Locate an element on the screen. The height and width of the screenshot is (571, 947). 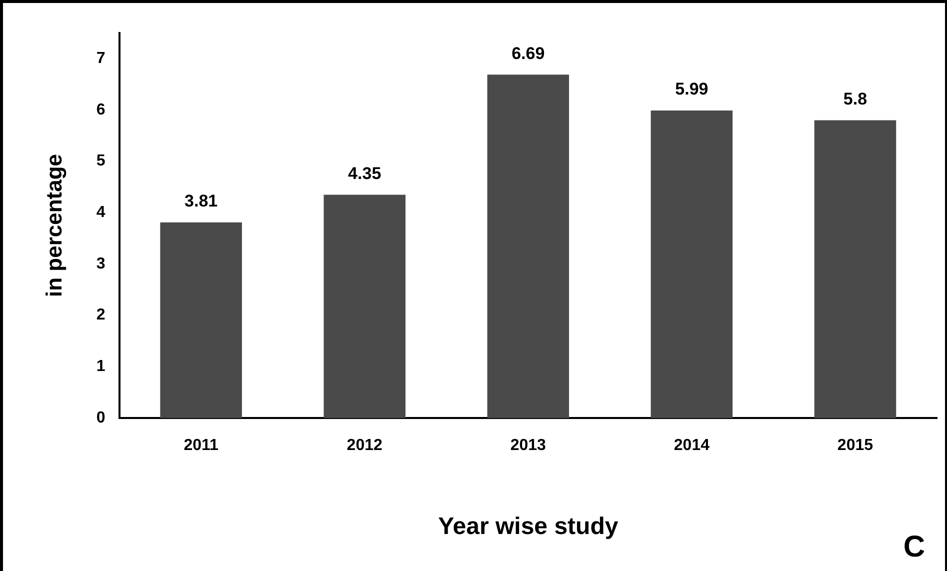
x-tick-label: 2014 is located at coordinates (692, 445).